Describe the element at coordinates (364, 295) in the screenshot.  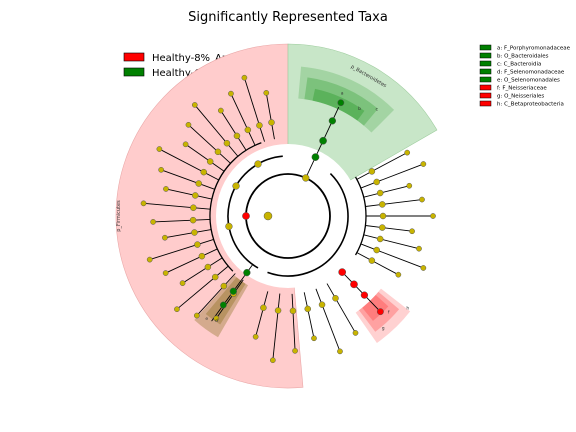
I see `node-f` at that location.